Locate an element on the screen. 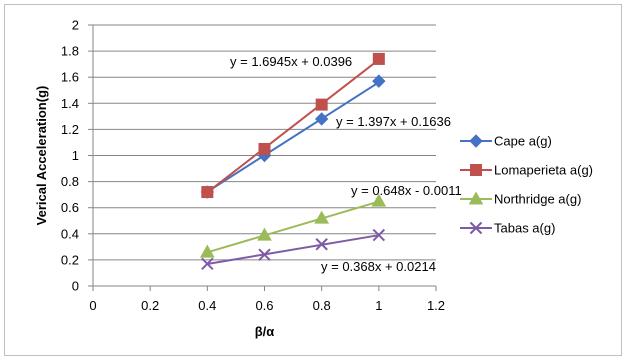 The image size is (628, 361). x-tick-label: 1 is located at coordinates (378, 305).